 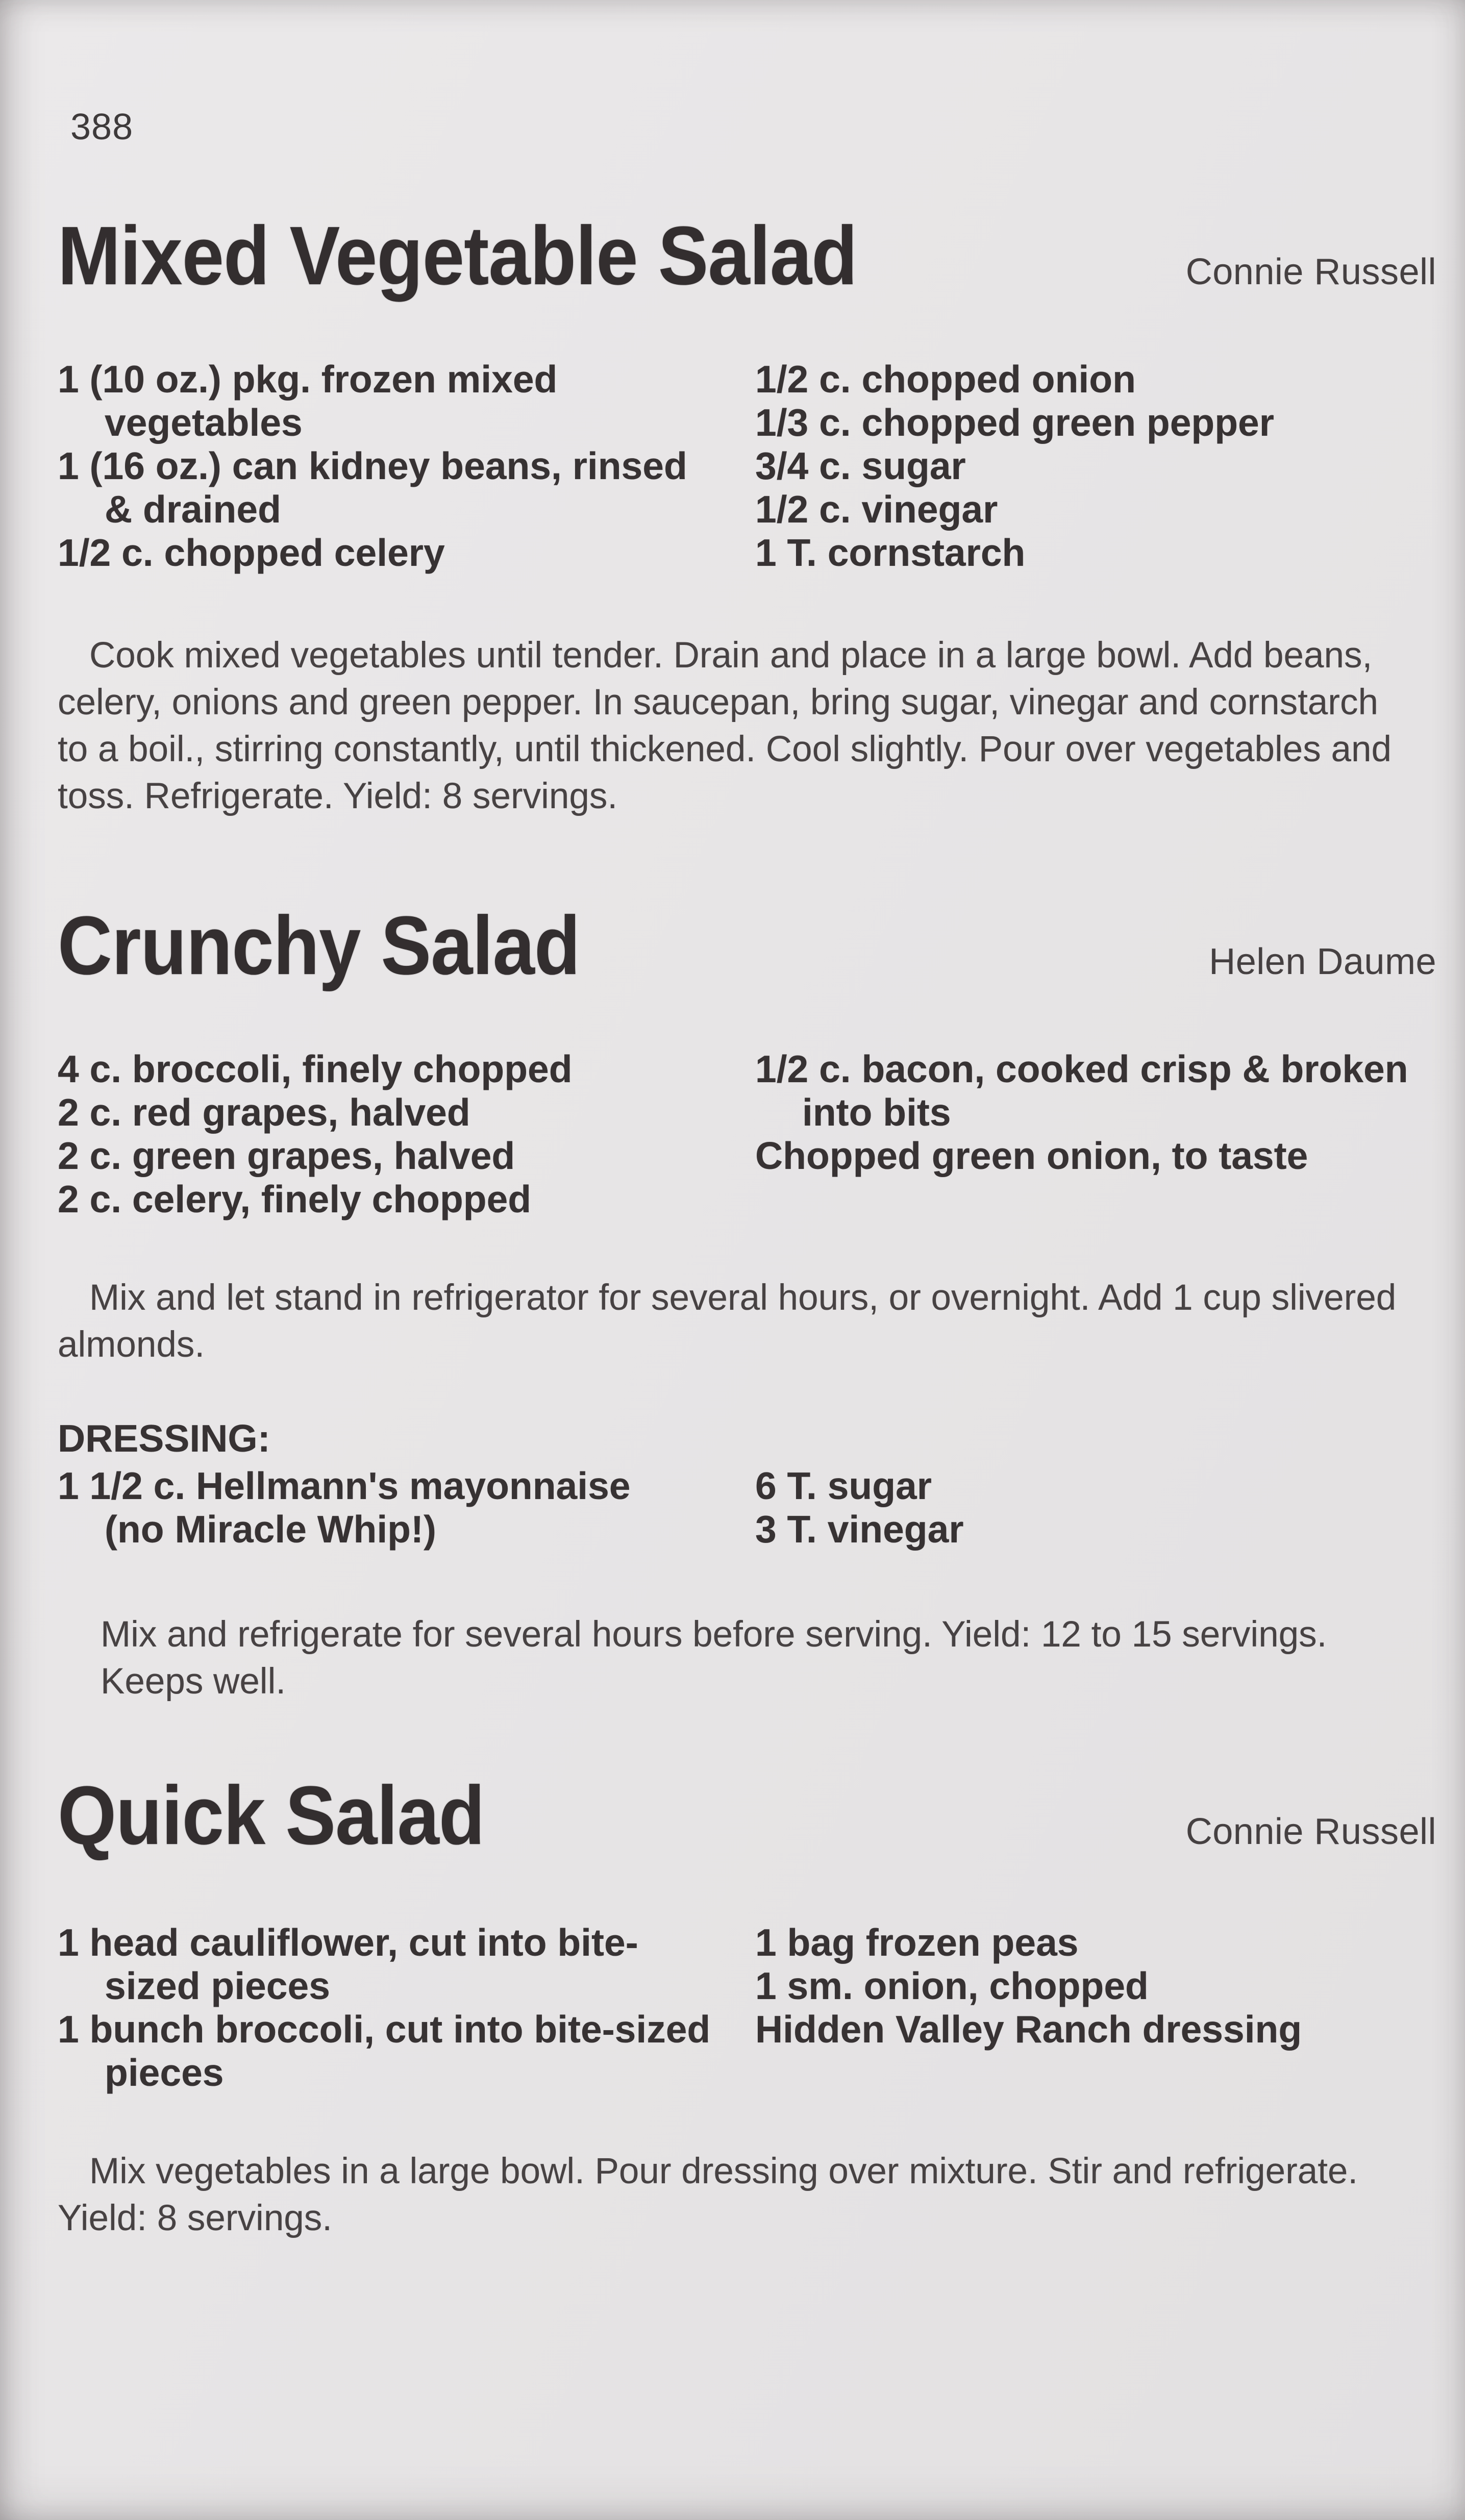 What do you see at coordinates (271, 1815) in the screenshot?
I see `recipe-title: Quick Salad` at bounding box center [271, 1815].